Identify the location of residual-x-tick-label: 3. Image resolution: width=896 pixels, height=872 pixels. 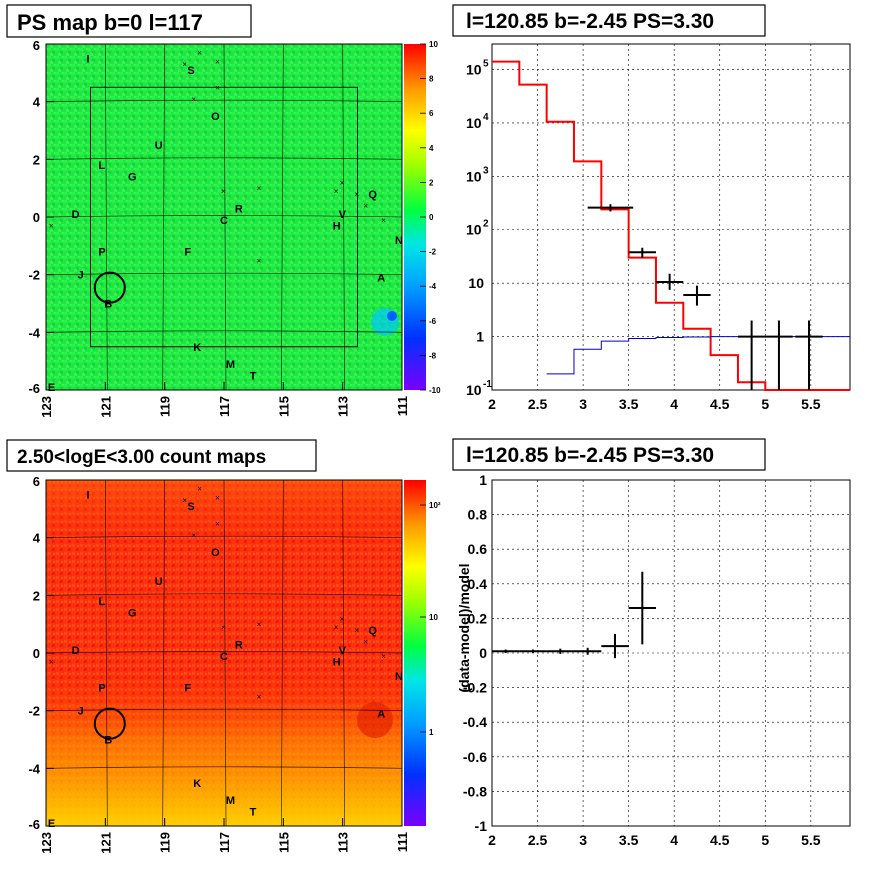
(583, 840).